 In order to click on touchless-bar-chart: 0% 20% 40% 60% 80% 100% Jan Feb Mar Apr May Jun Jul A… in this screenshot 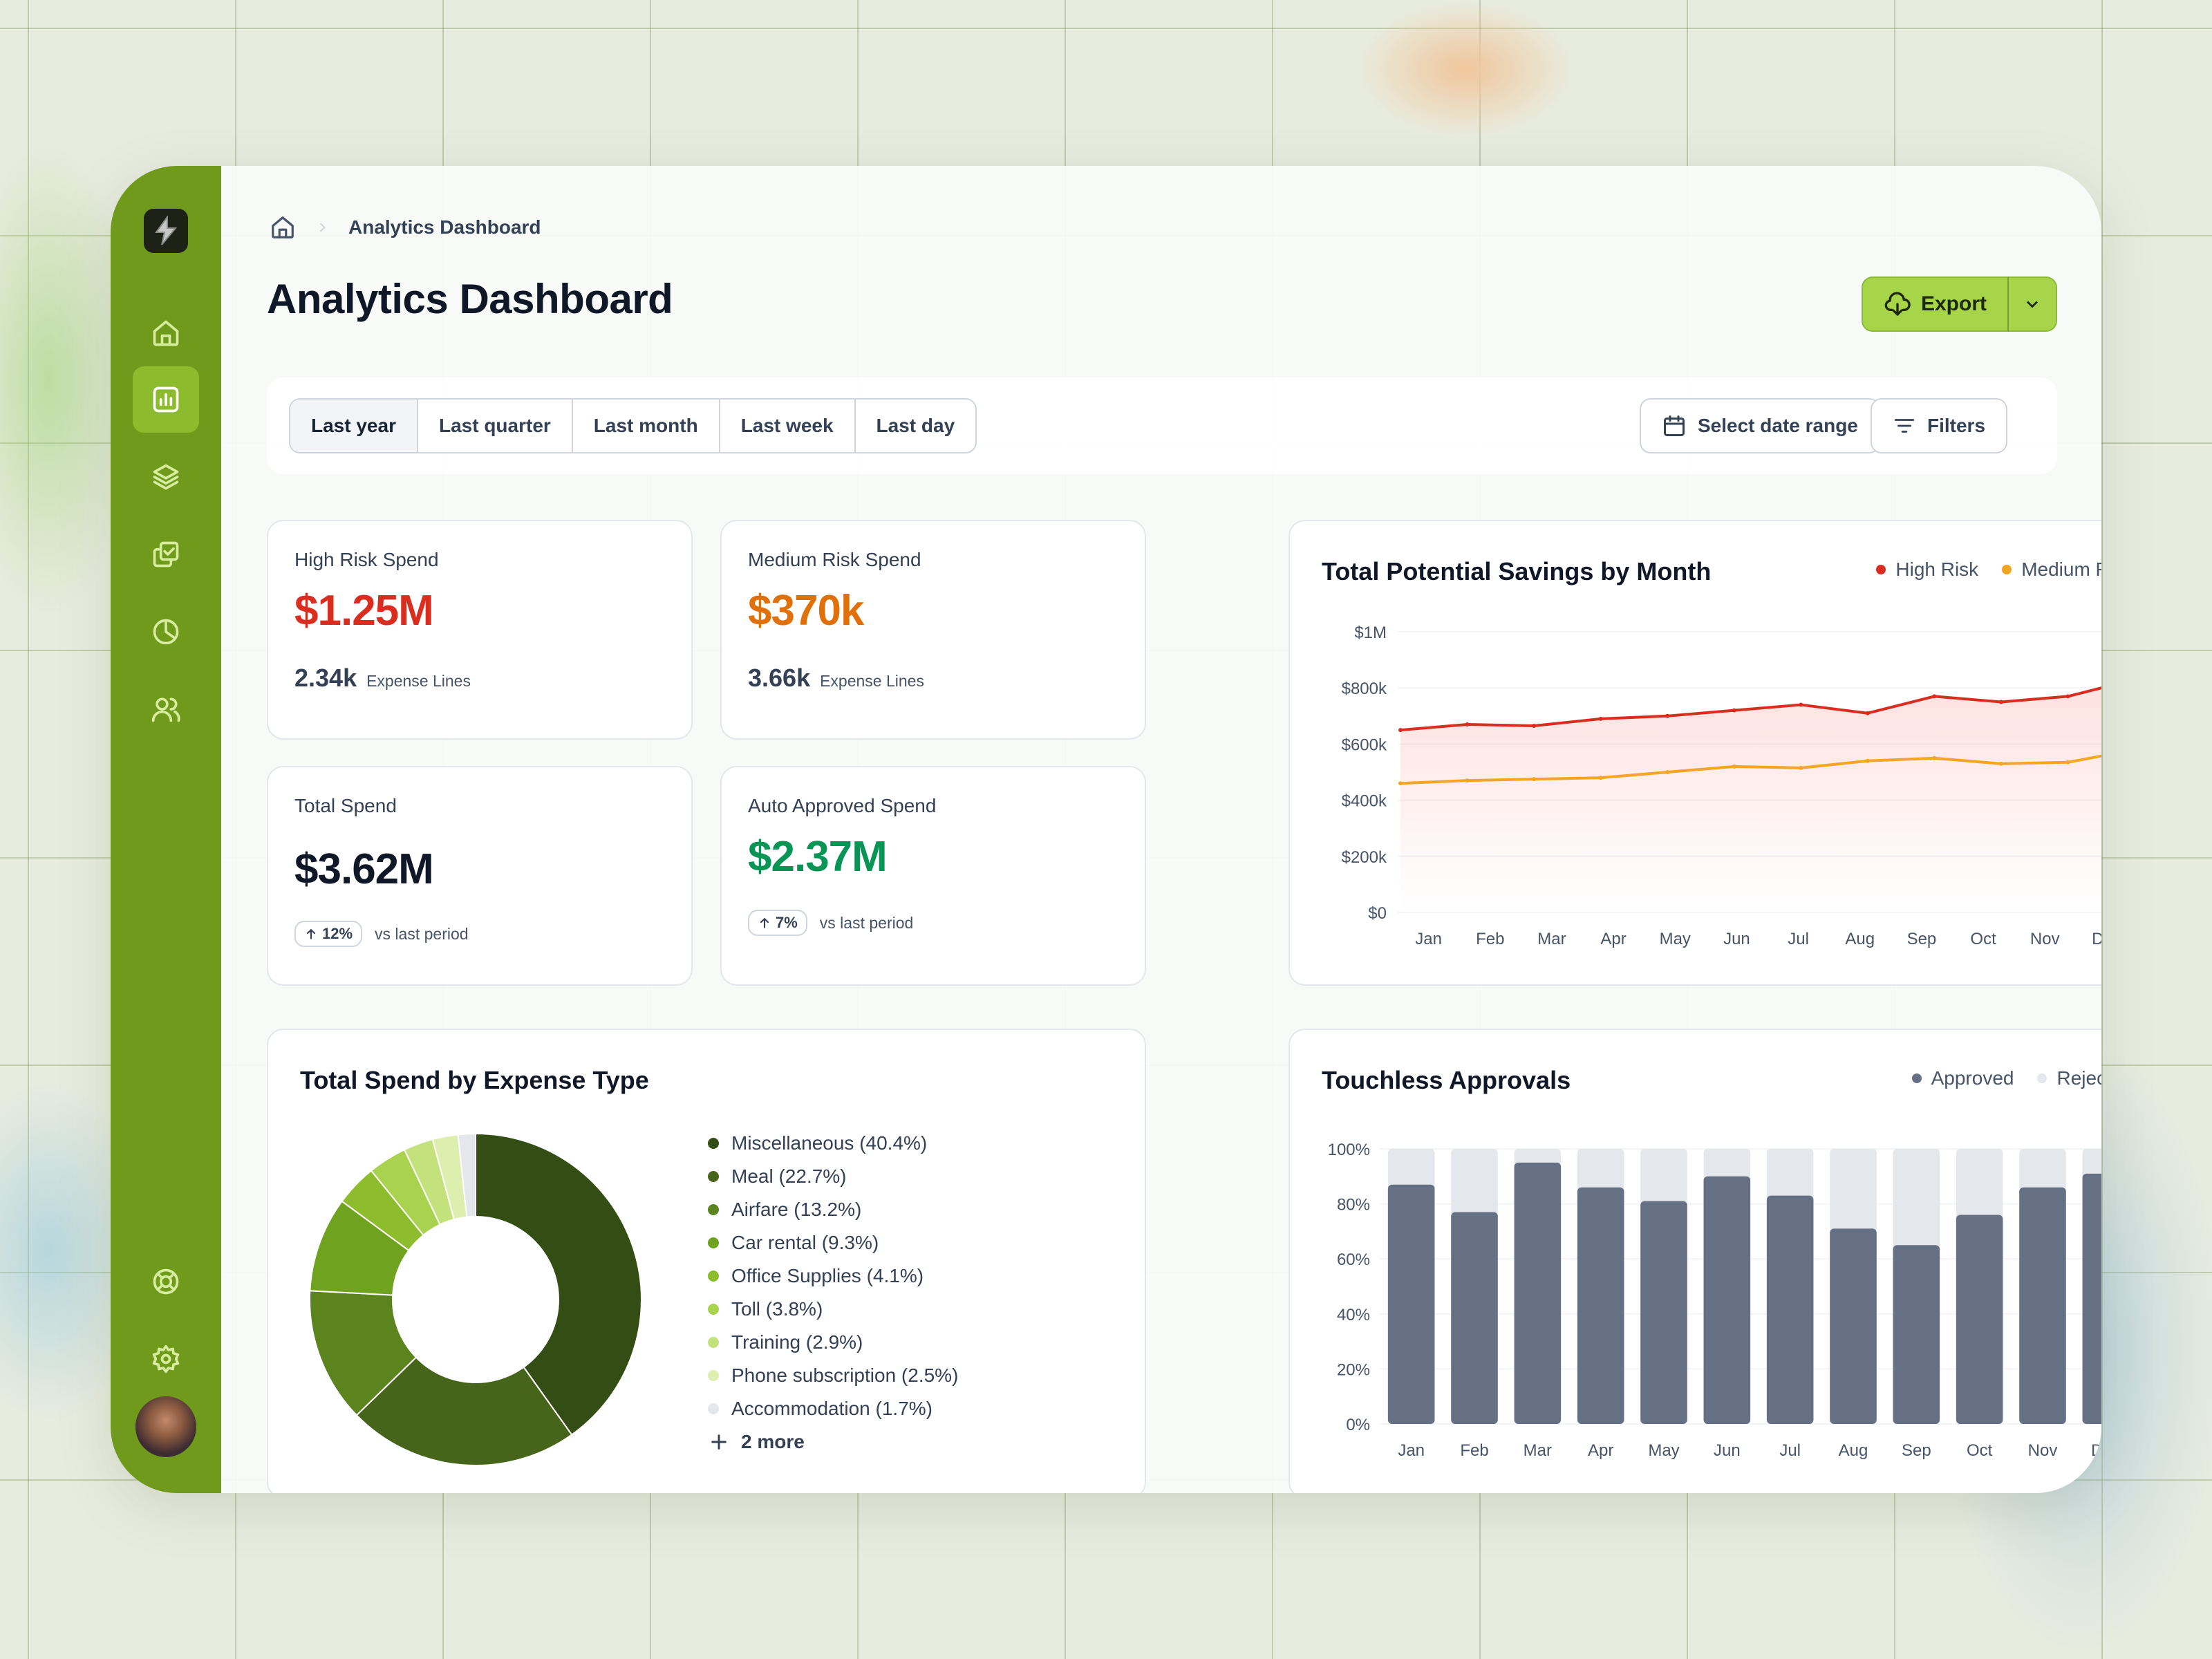, I will do `click(1714, 1300)`.